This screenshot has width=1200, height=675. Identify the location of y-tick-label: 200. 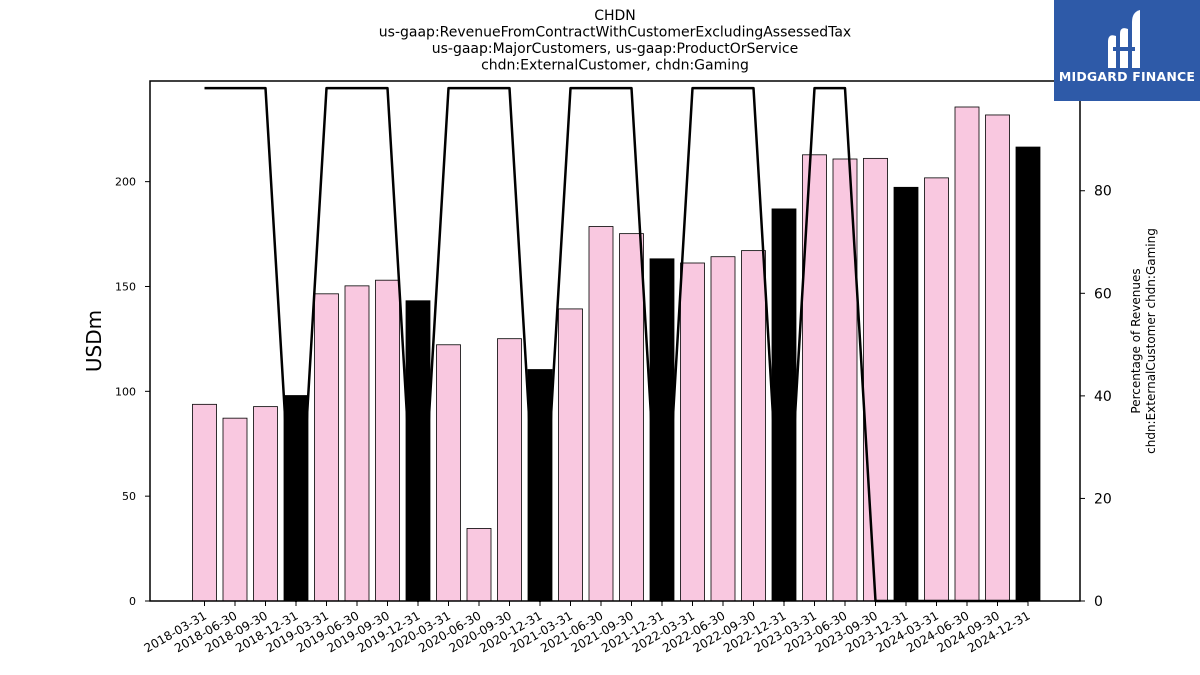
(125, 182).